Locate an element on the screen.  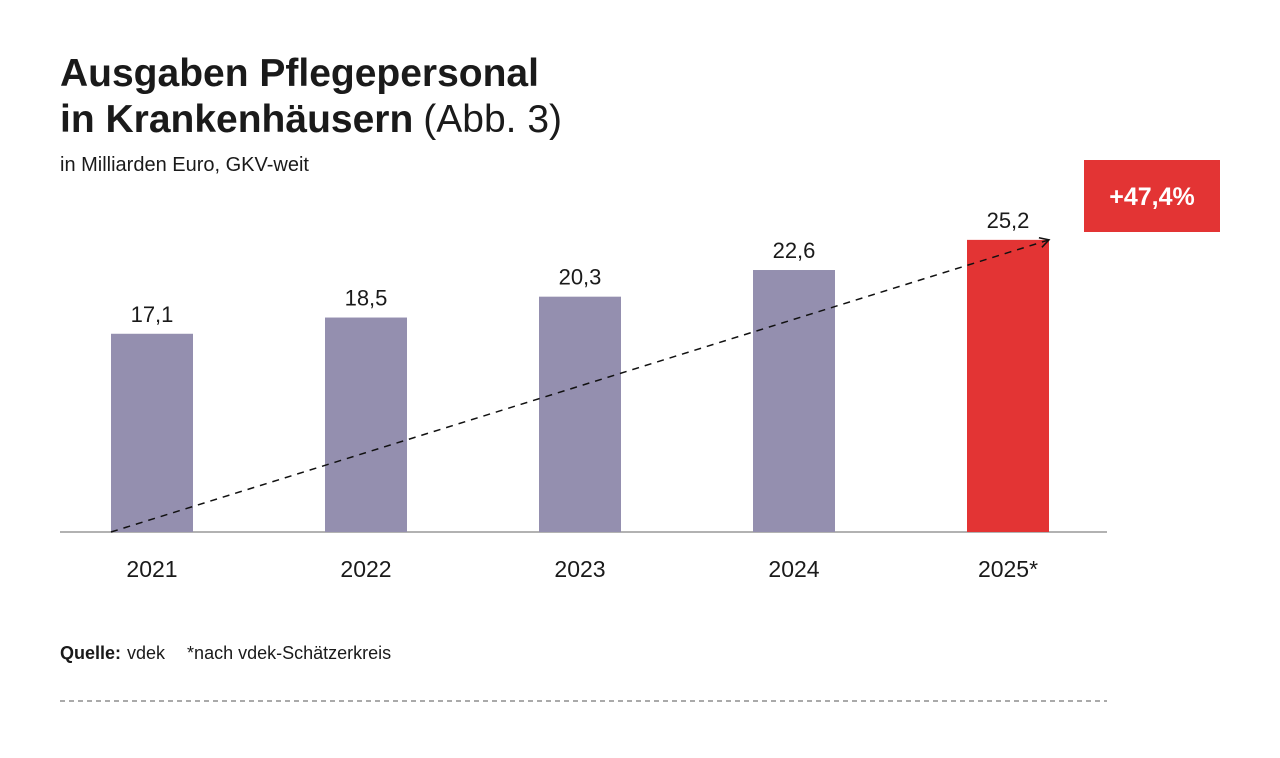
source: Quelle: vdek *nach vdek-Schätzerkreis is located at coordinates (225, 653).